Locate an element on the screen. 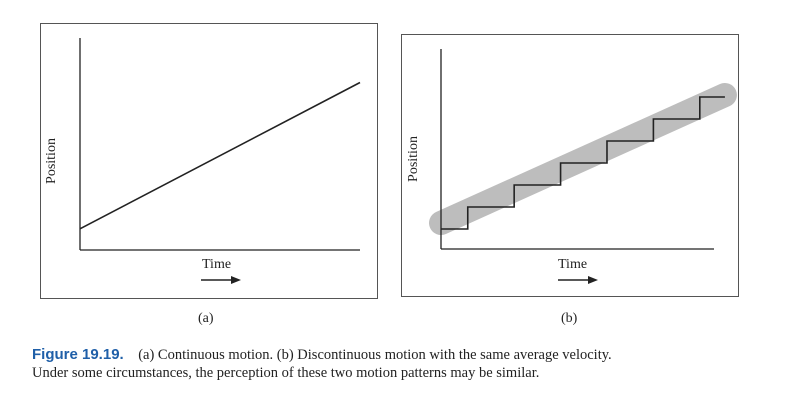 The width and height of the screenshot is (796, 402). x-axis-label-a: Time is located at coordinates (217, 264).